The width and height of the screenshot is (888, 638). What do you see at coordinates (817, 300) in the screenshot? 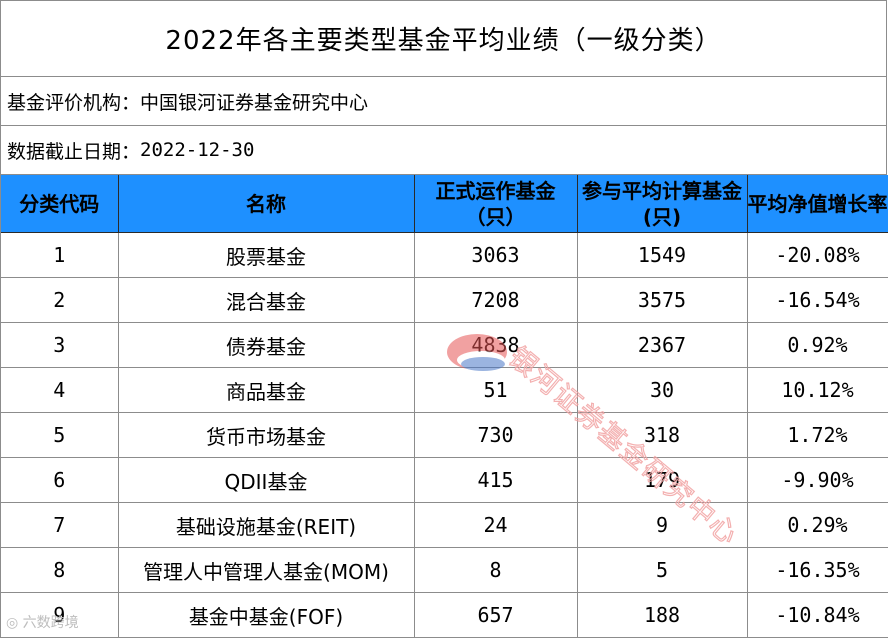
I see `cell-growth: -16.54%` at bounding box center [817, 300].